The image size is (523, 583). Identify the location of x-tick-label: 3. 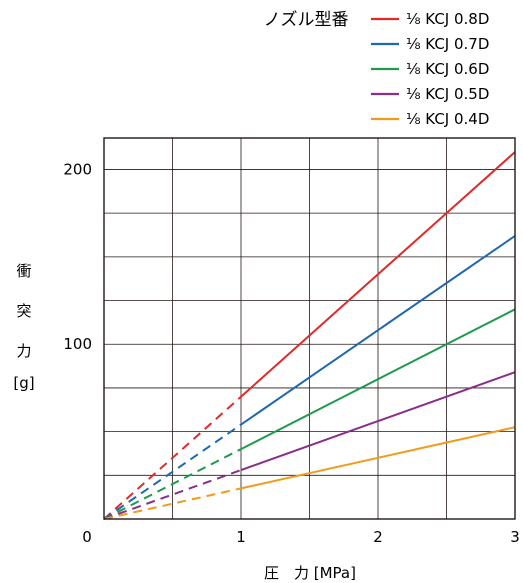
(515, 537).